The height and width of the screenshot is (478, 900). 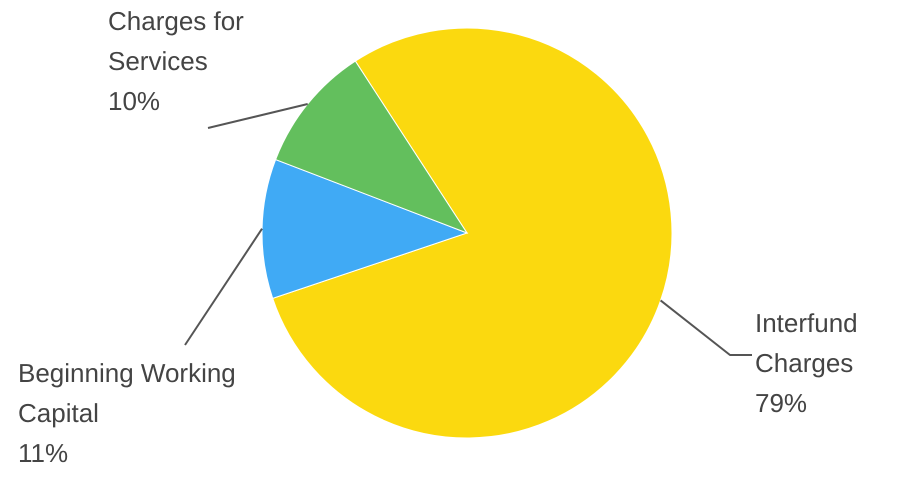 I want to click on slice-label: Charges for Services, so click(x=176, y=41).